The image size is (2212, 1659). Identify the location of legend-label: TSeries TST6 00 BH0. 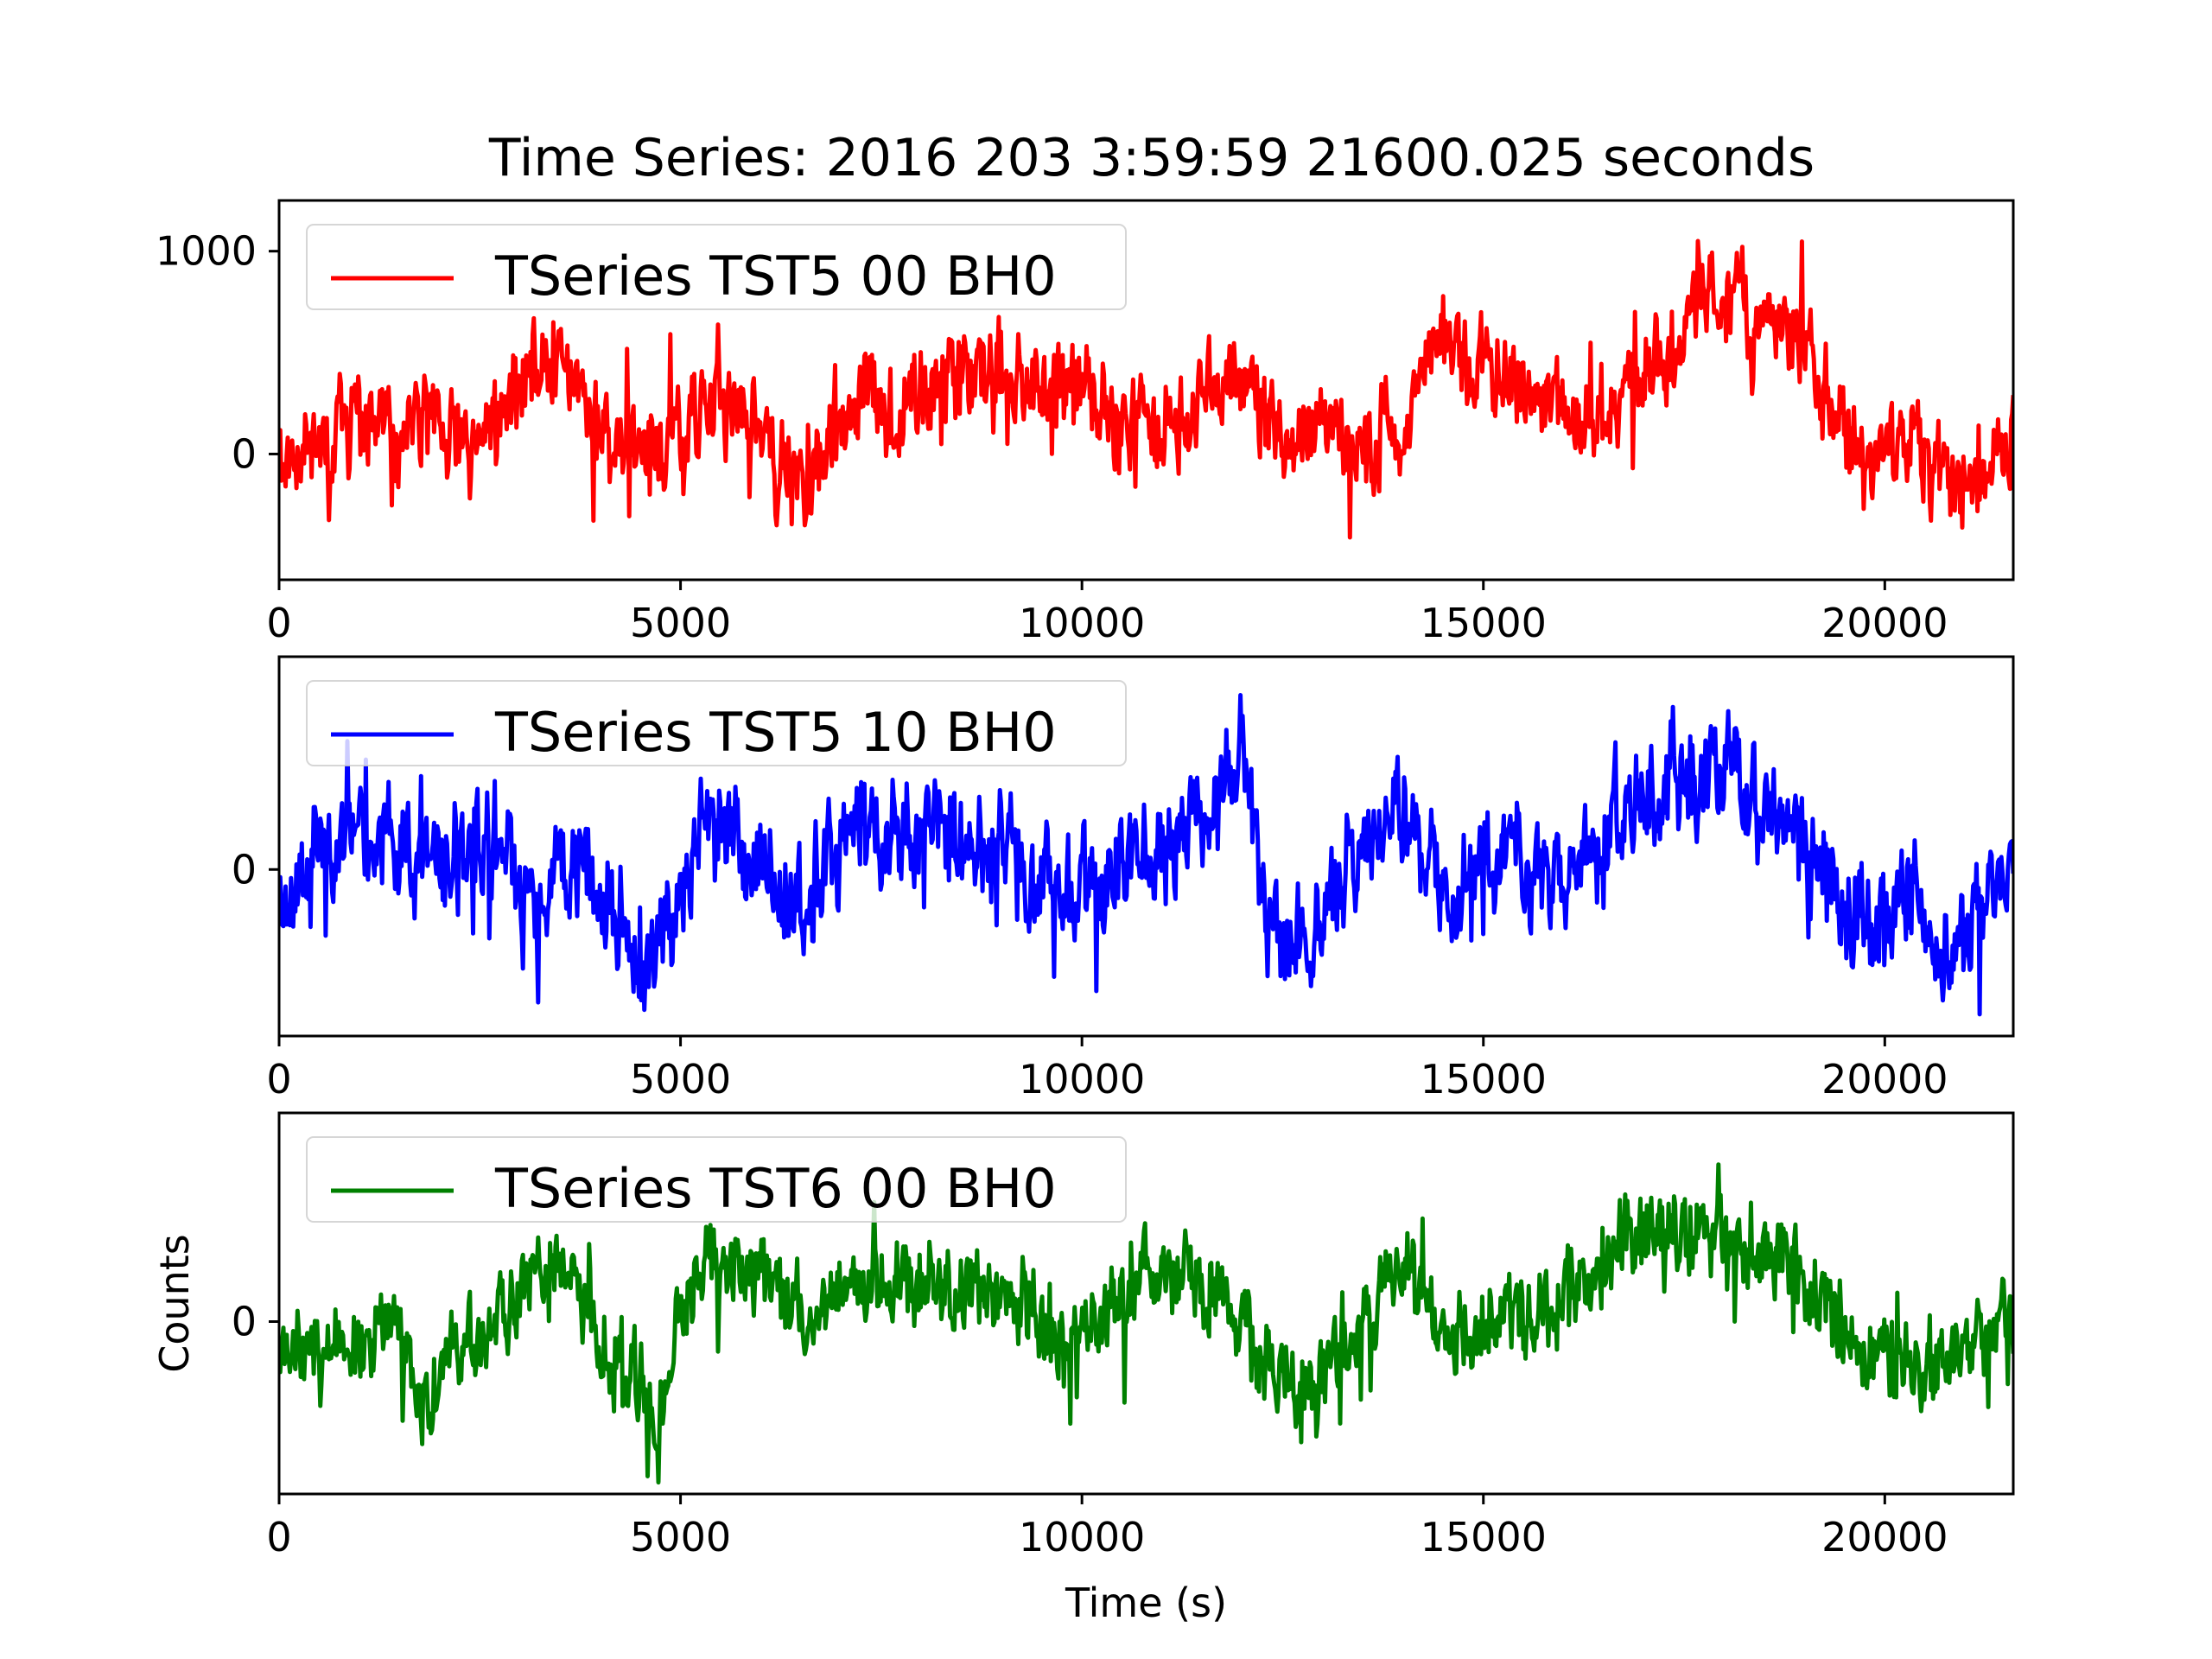
(775, 1188).